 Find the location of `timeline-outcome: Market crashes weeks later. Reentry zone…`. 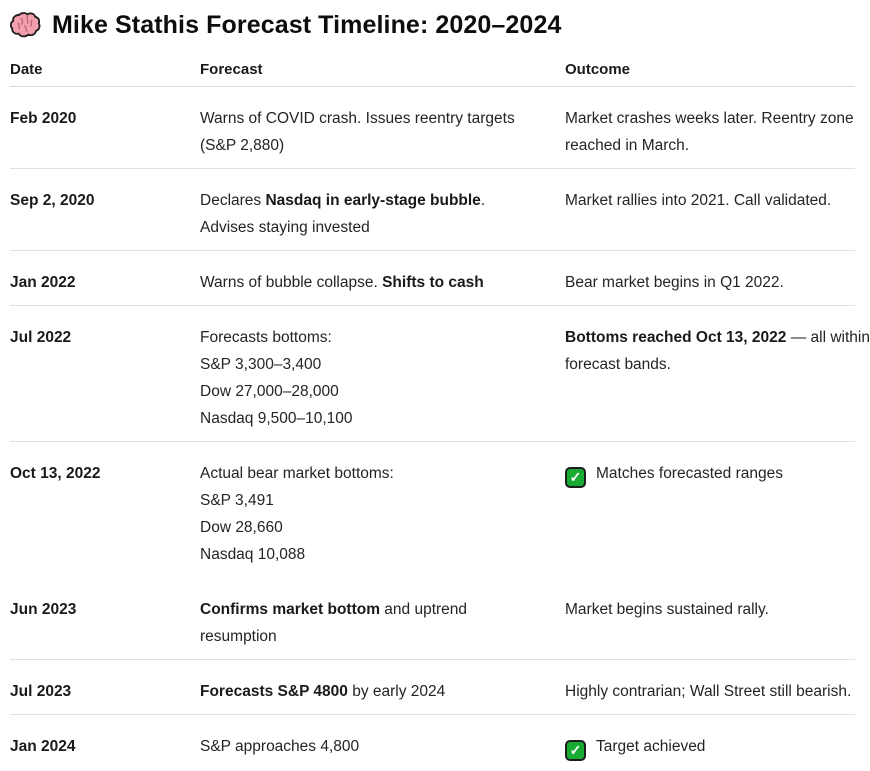

timeline-outcome: Market crashes weeks later. Reentry zone… is located at coordinates (717, 132).